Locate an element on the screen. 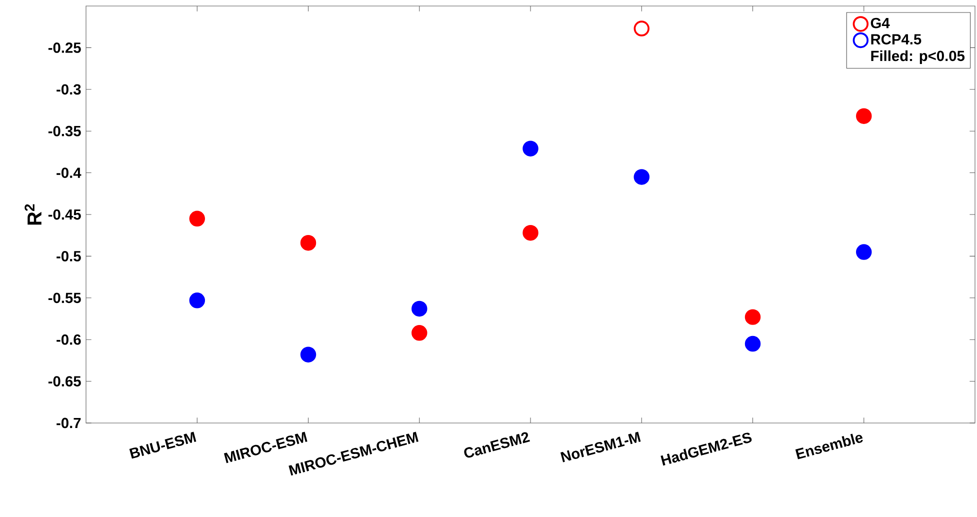  y-tick-label: -0.4 is located at coordinates (69, 173).